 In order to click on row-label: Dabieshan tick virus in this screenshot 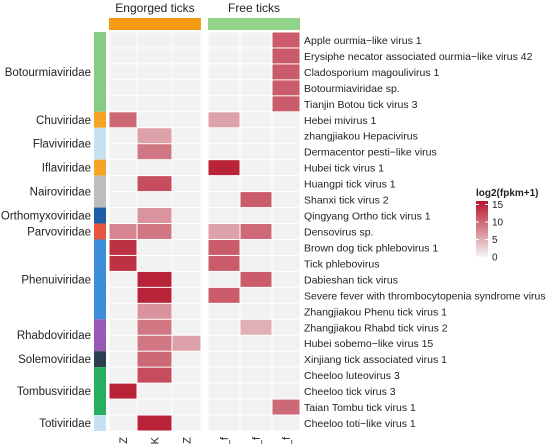, I will do `click(351, 280)`.